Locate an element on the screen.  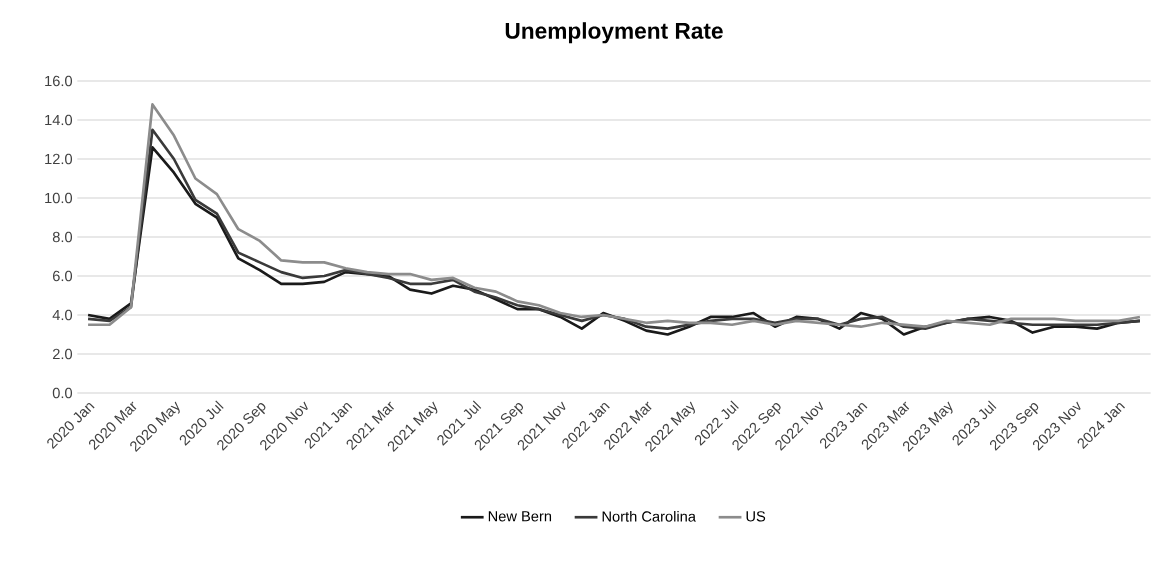
chart-title: Unemployment Rate is located at coordinates (614, 33).